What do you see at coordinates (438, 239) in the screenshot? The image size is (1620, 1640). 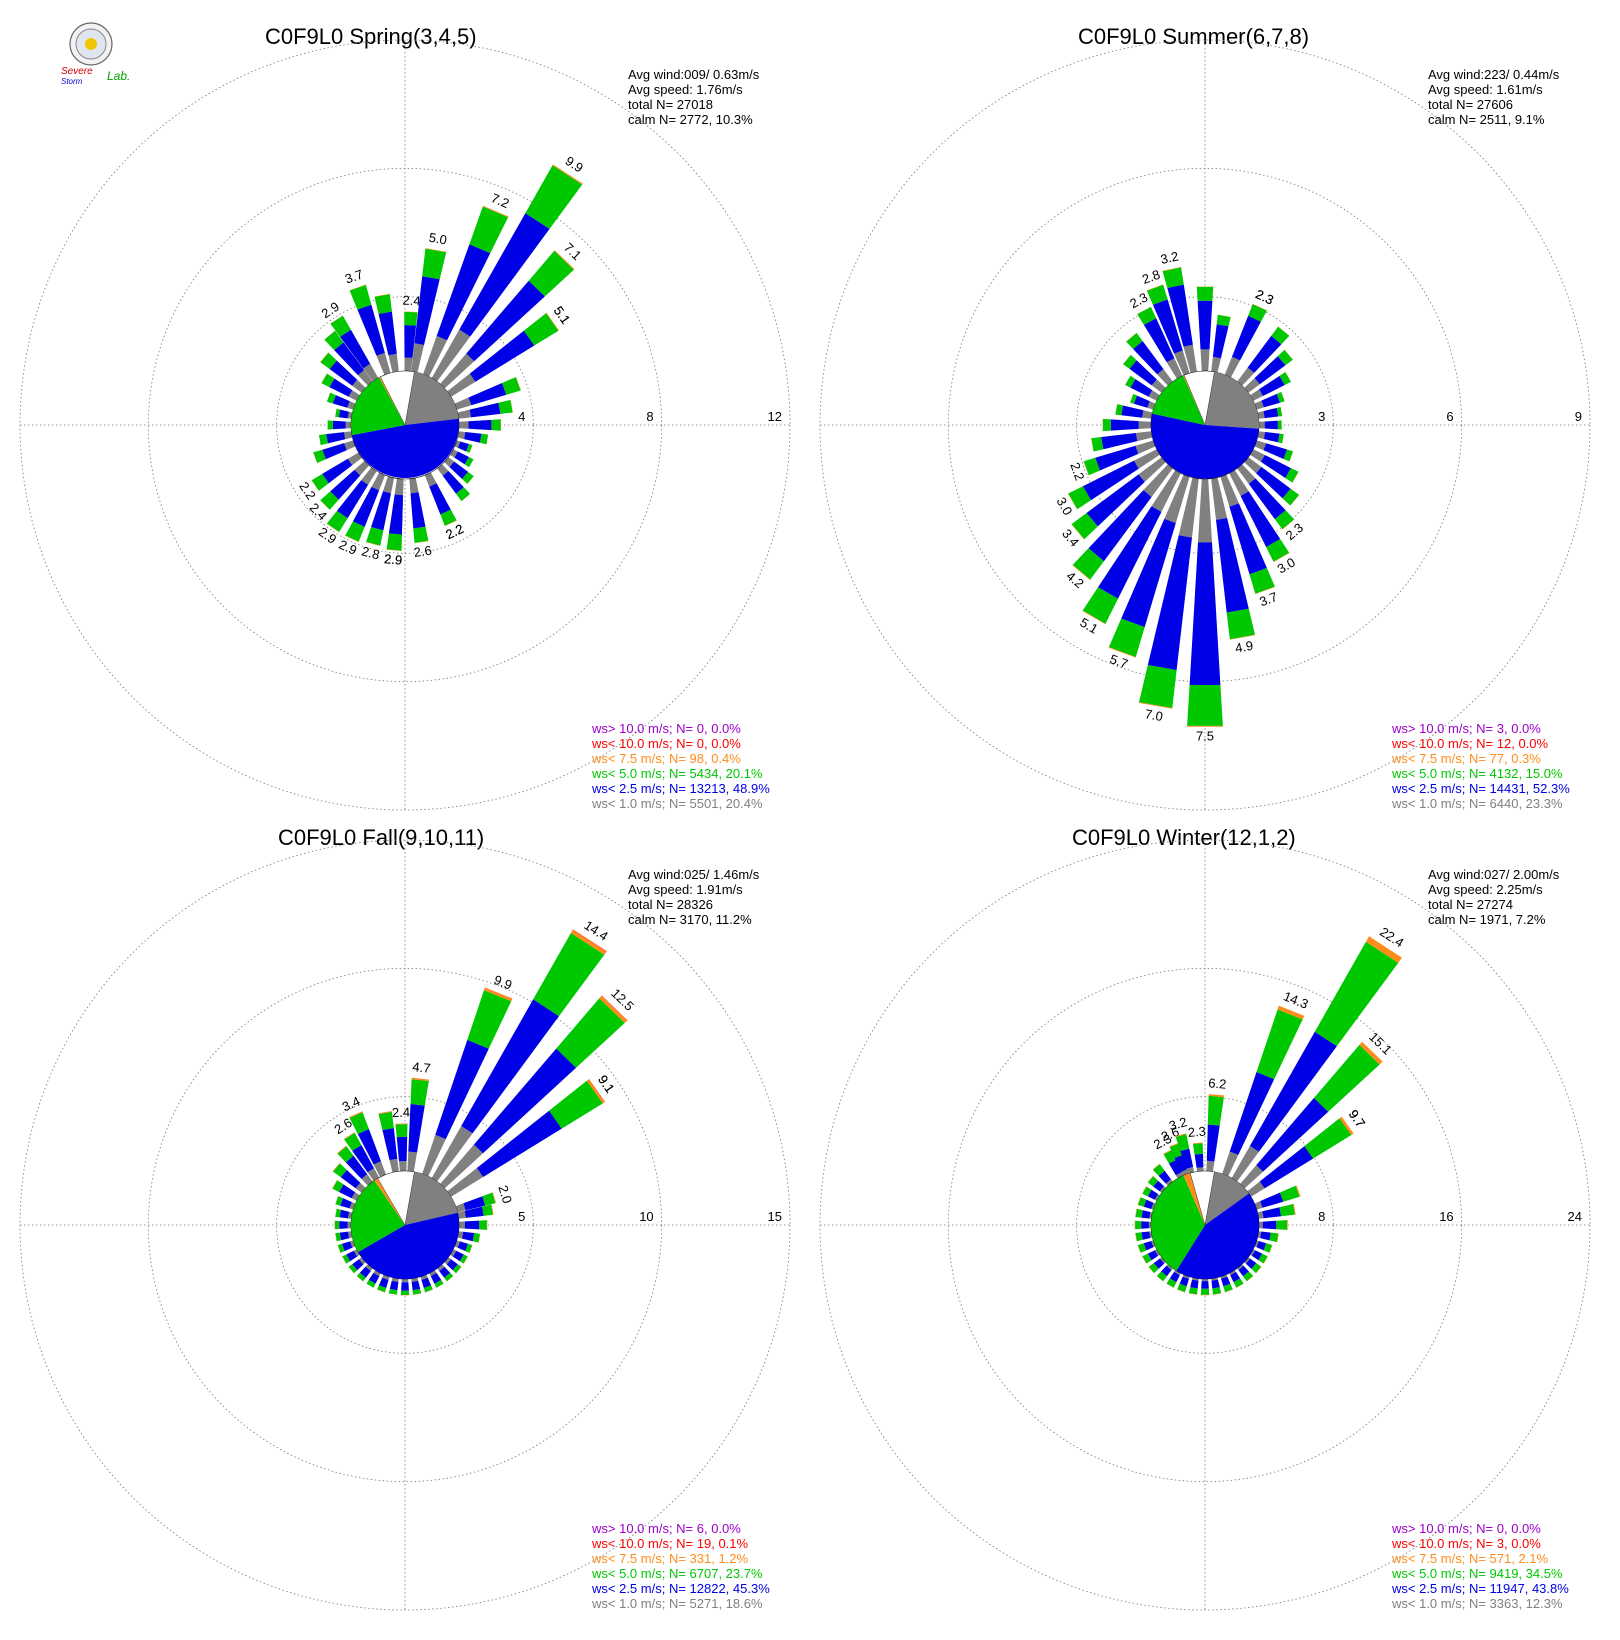 I see `rose-0-bar-label-10: 5.0` at bounding box center [438, 239].